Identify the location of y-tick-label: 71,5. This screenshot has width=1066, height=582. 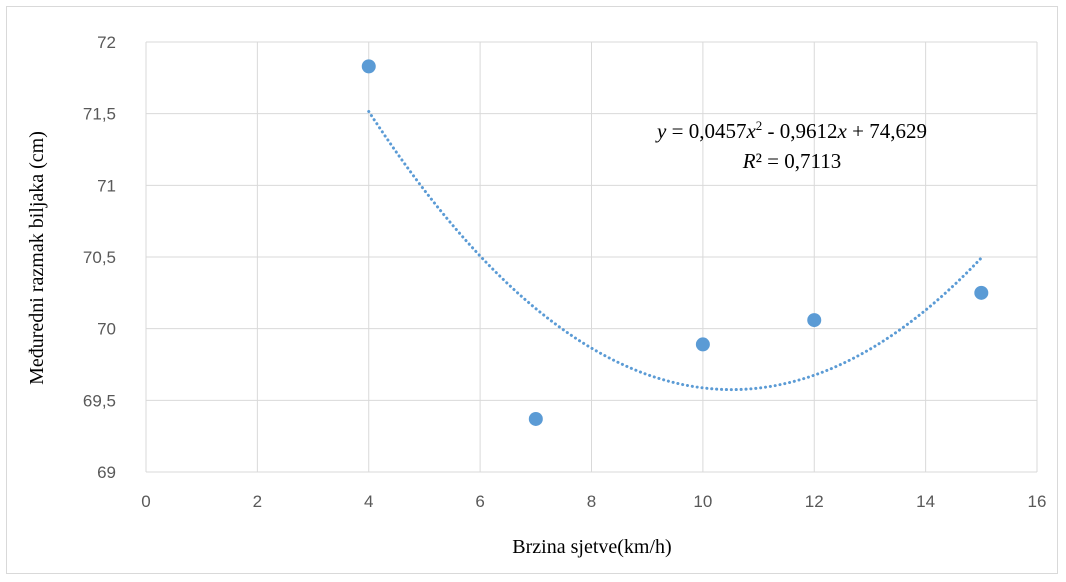
(99, 114).